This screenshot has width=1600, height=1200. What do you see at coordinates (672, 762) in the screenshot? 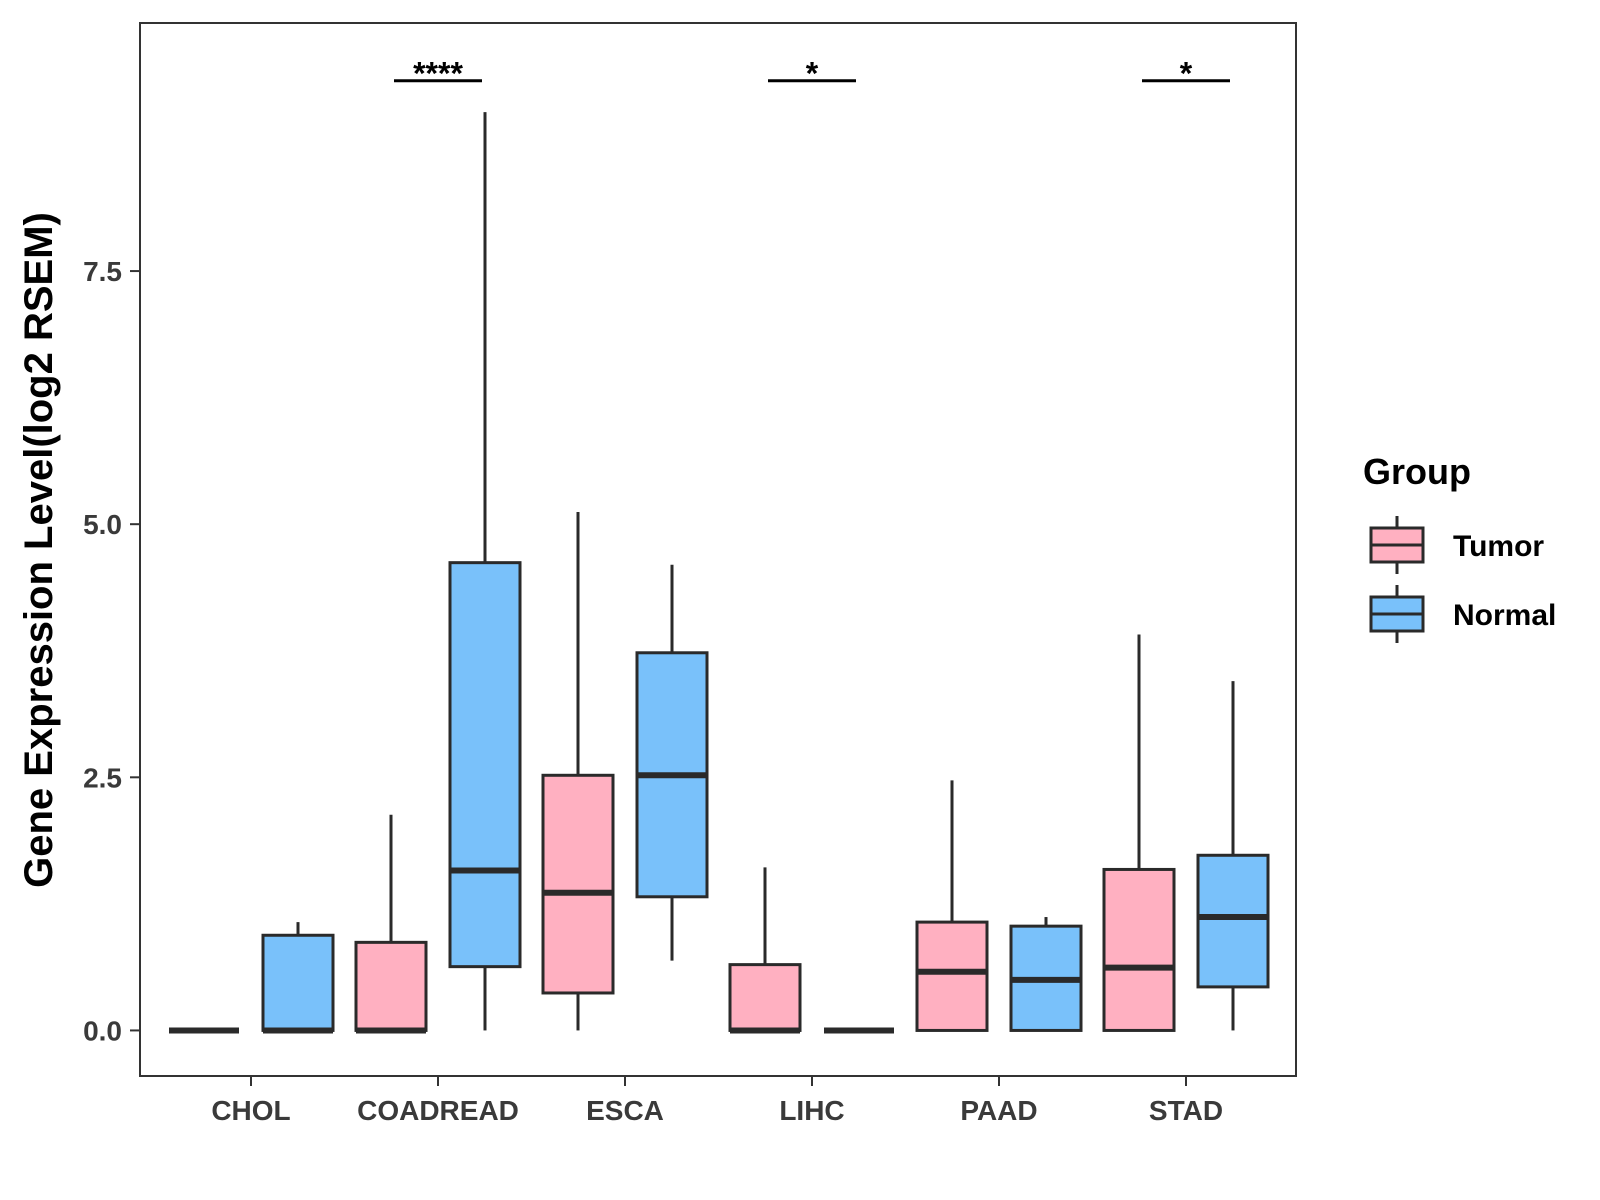
I see `box-normal-esca` at bounding box center [672, 762].